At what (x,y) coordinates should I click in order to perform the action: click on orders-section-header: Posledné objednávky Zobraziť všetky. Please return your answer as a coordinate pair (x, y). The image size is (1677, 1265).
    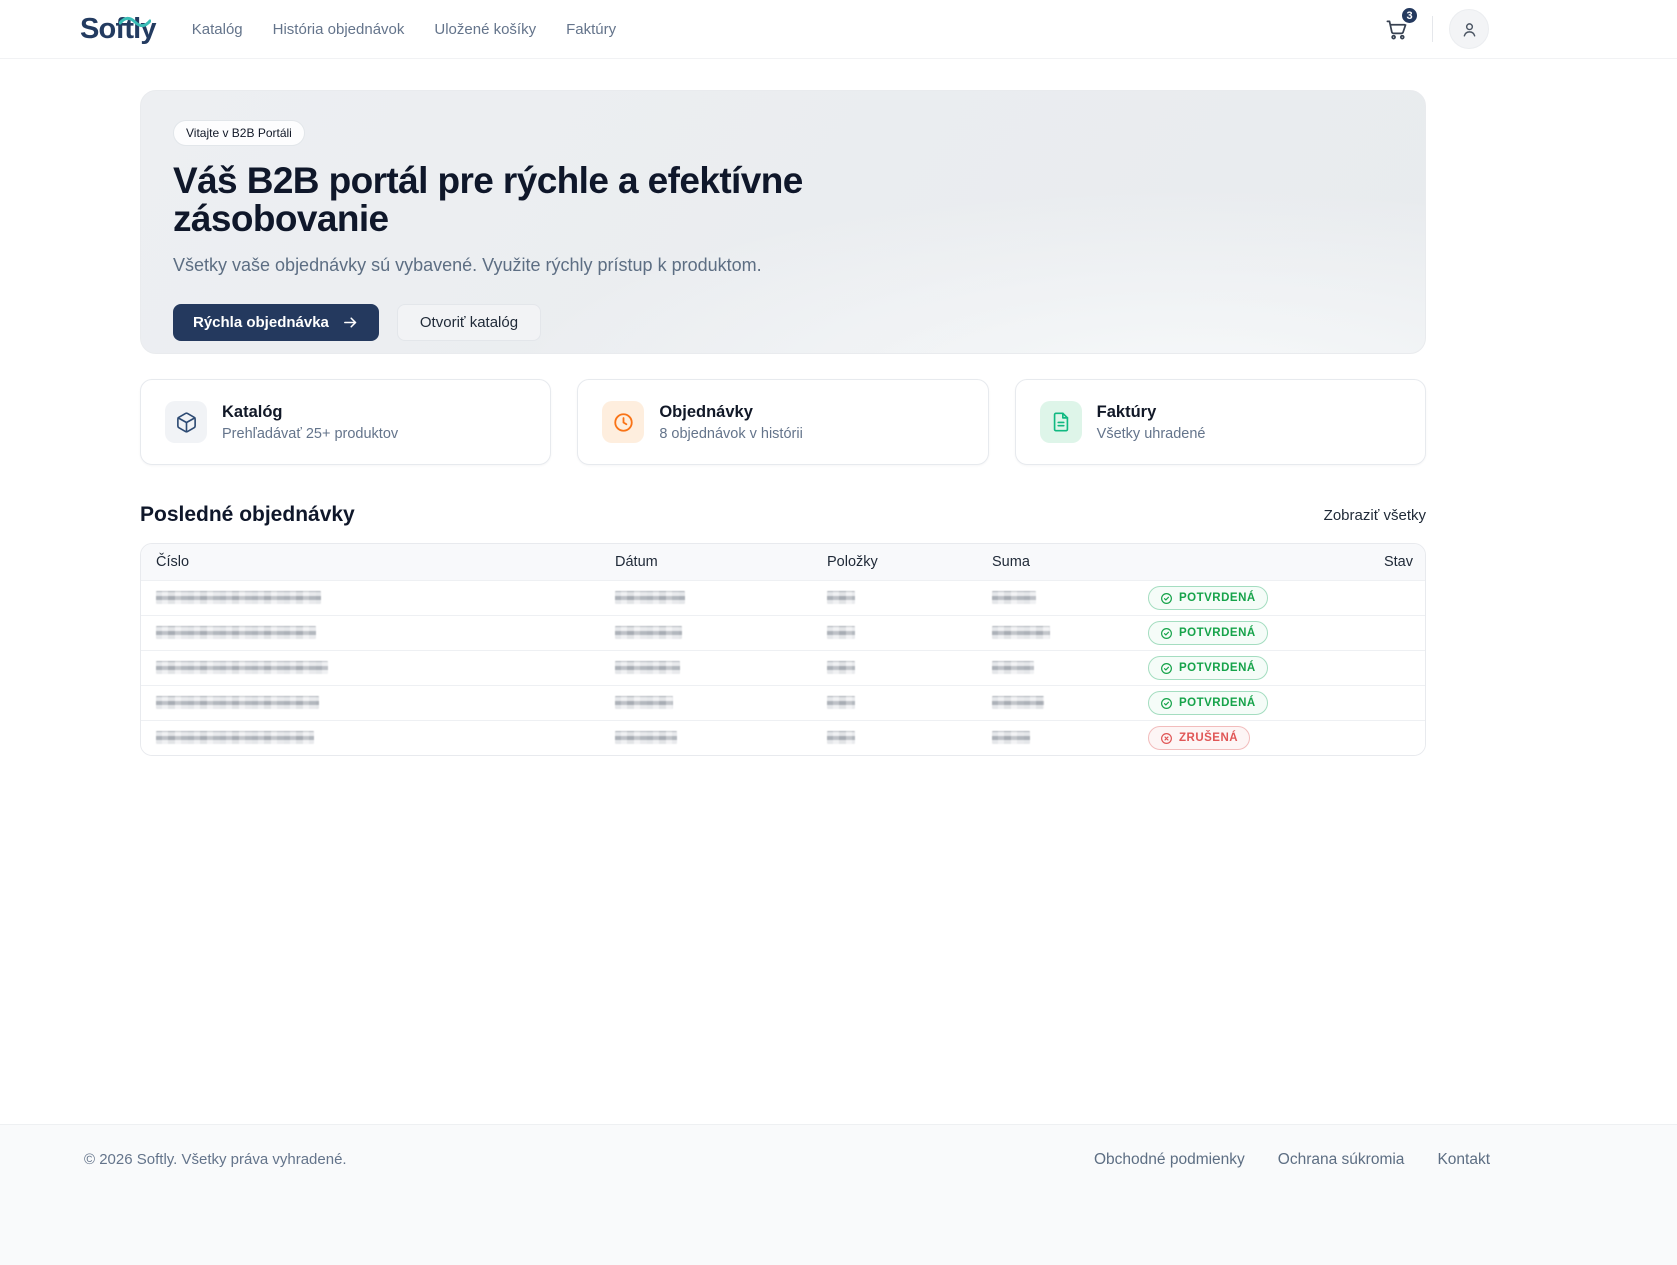
    Looking at the image, I should click on (783, 515).